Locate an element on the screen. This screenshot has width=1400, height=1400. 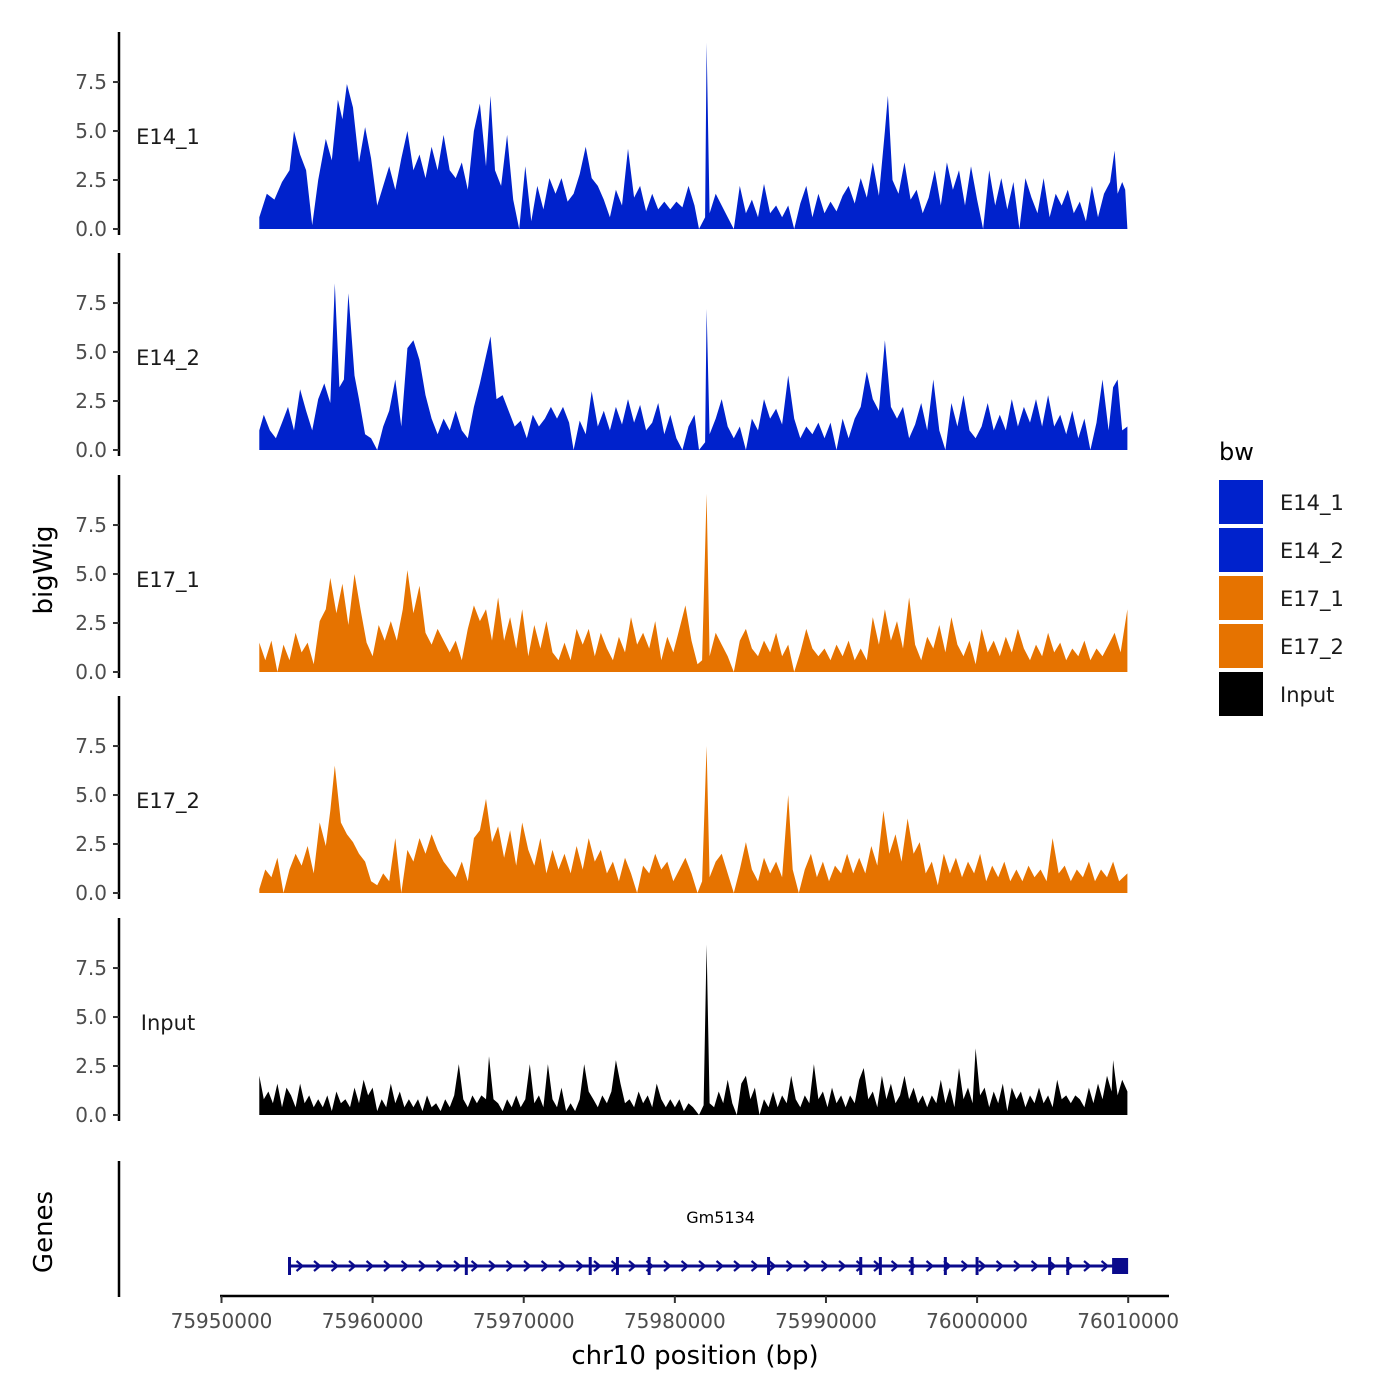
x-tick-label: 75990000 is located at coordinates (826, 1321).